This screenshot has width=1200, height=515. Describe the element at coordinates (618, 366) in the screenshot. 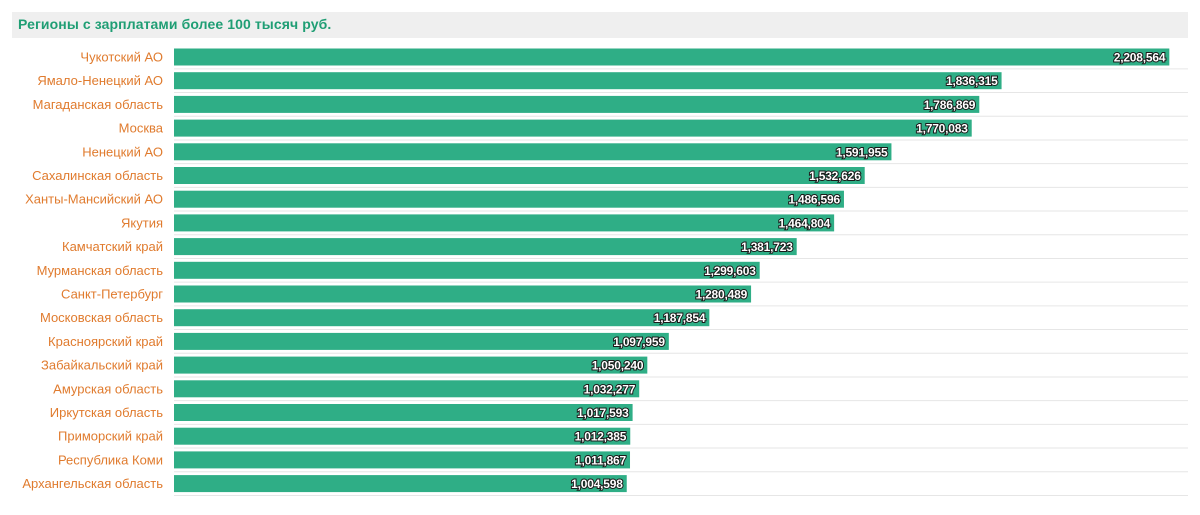

I see `data-label: 1,050,240` at that location.